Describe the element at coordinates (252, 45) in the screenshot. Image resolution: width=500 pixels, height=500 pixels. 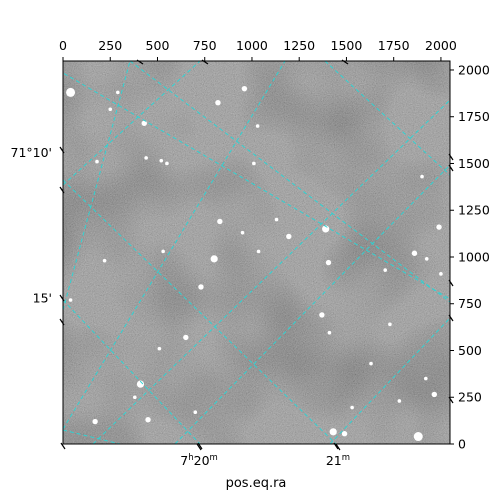
I see `top-tick-label-4: 1000` at that location.